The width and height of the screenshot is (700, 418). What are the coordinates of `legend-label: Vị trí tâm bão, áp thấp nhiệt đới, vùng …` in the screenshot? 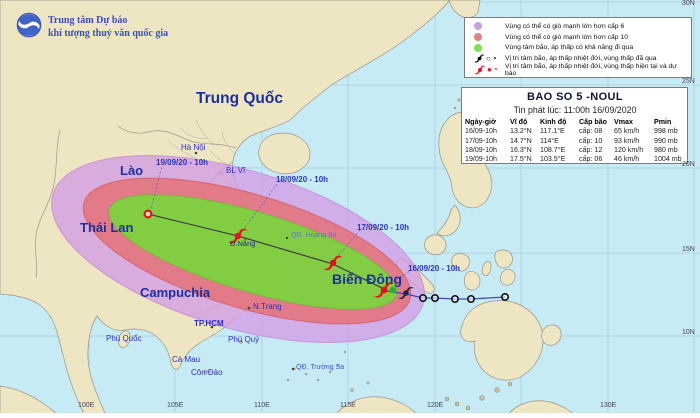 It's located at (581, 59).